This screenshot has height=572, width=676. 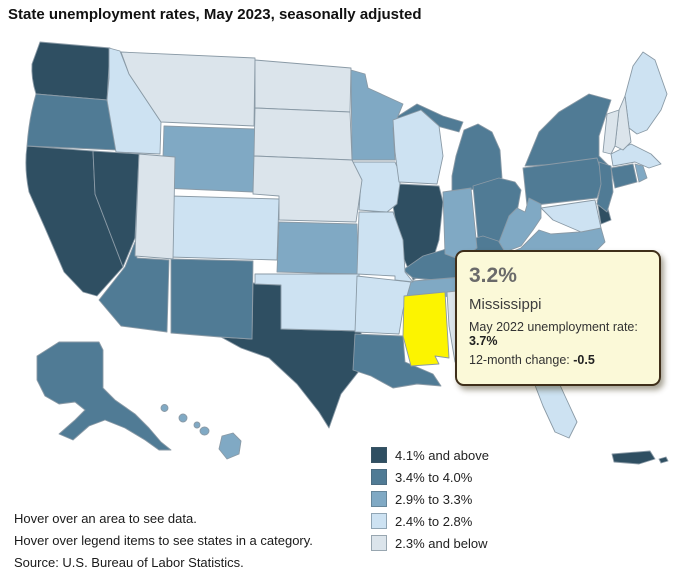 I want to click on tooltip-change-label: 12-month change:, so click(x=519, y=360).